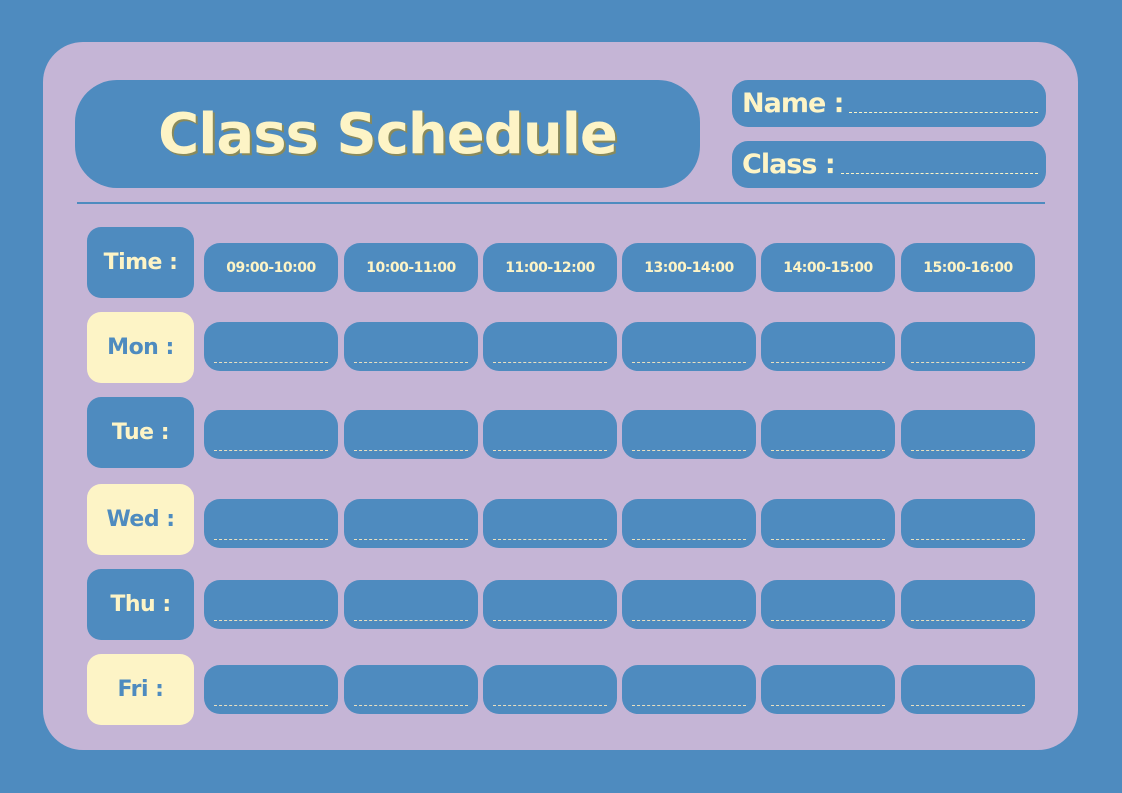 This screenshot has width=1122, height=793. Describe the element at coordinates (943, 112) in the screenshot. I see `name-blank-line` at that location.